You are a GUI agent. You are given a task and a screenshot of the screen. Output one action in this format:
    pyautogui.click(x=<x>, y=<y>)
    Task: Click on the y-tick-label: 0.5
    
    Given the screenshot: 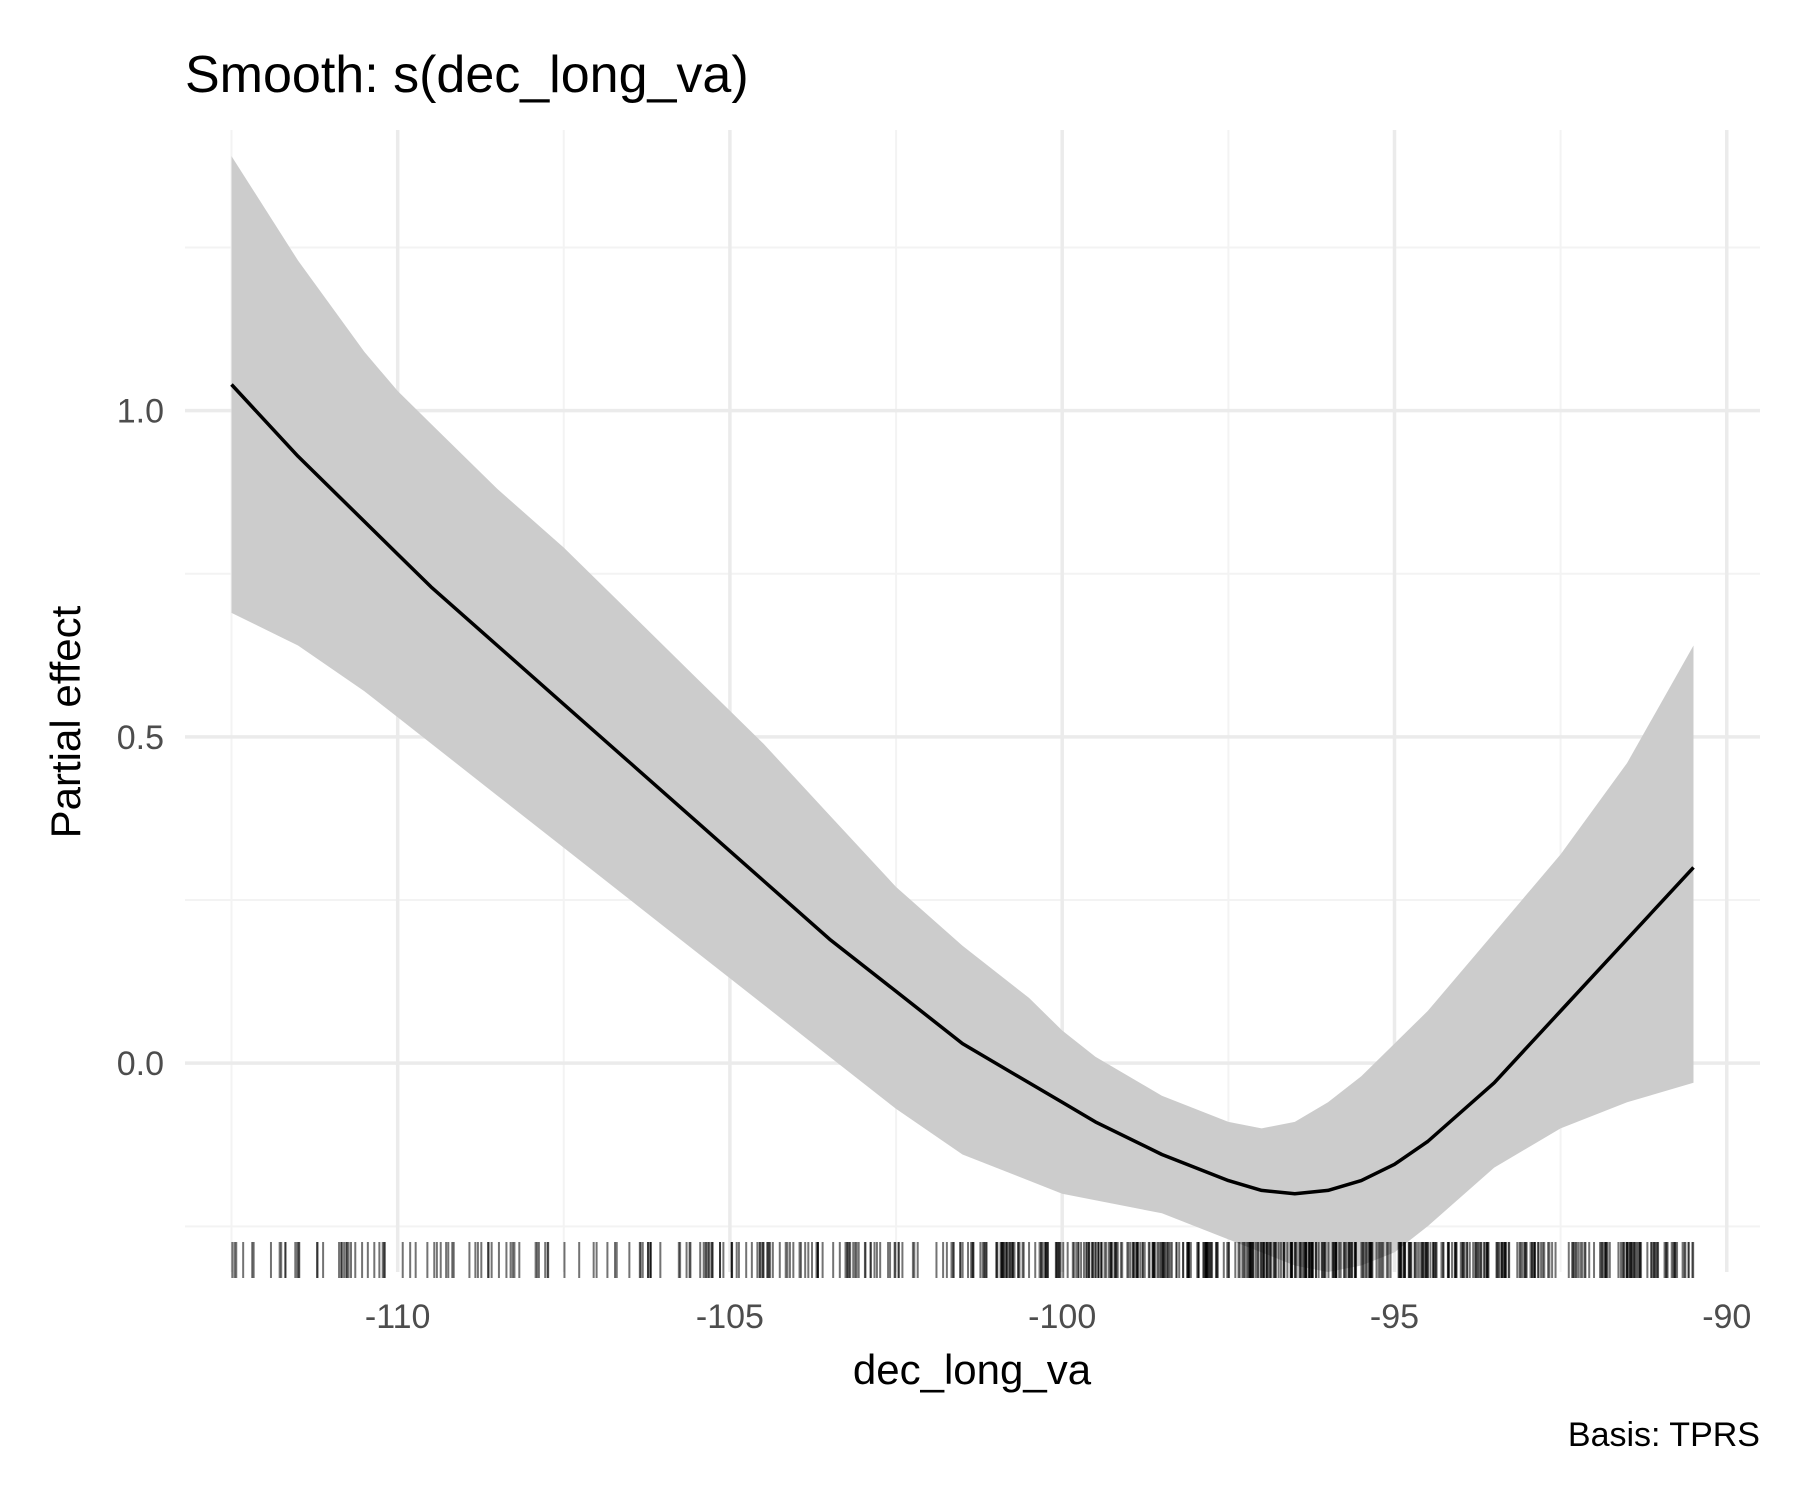 What is the action you would take?
    pyautogui.click(x=140, y=738)
    